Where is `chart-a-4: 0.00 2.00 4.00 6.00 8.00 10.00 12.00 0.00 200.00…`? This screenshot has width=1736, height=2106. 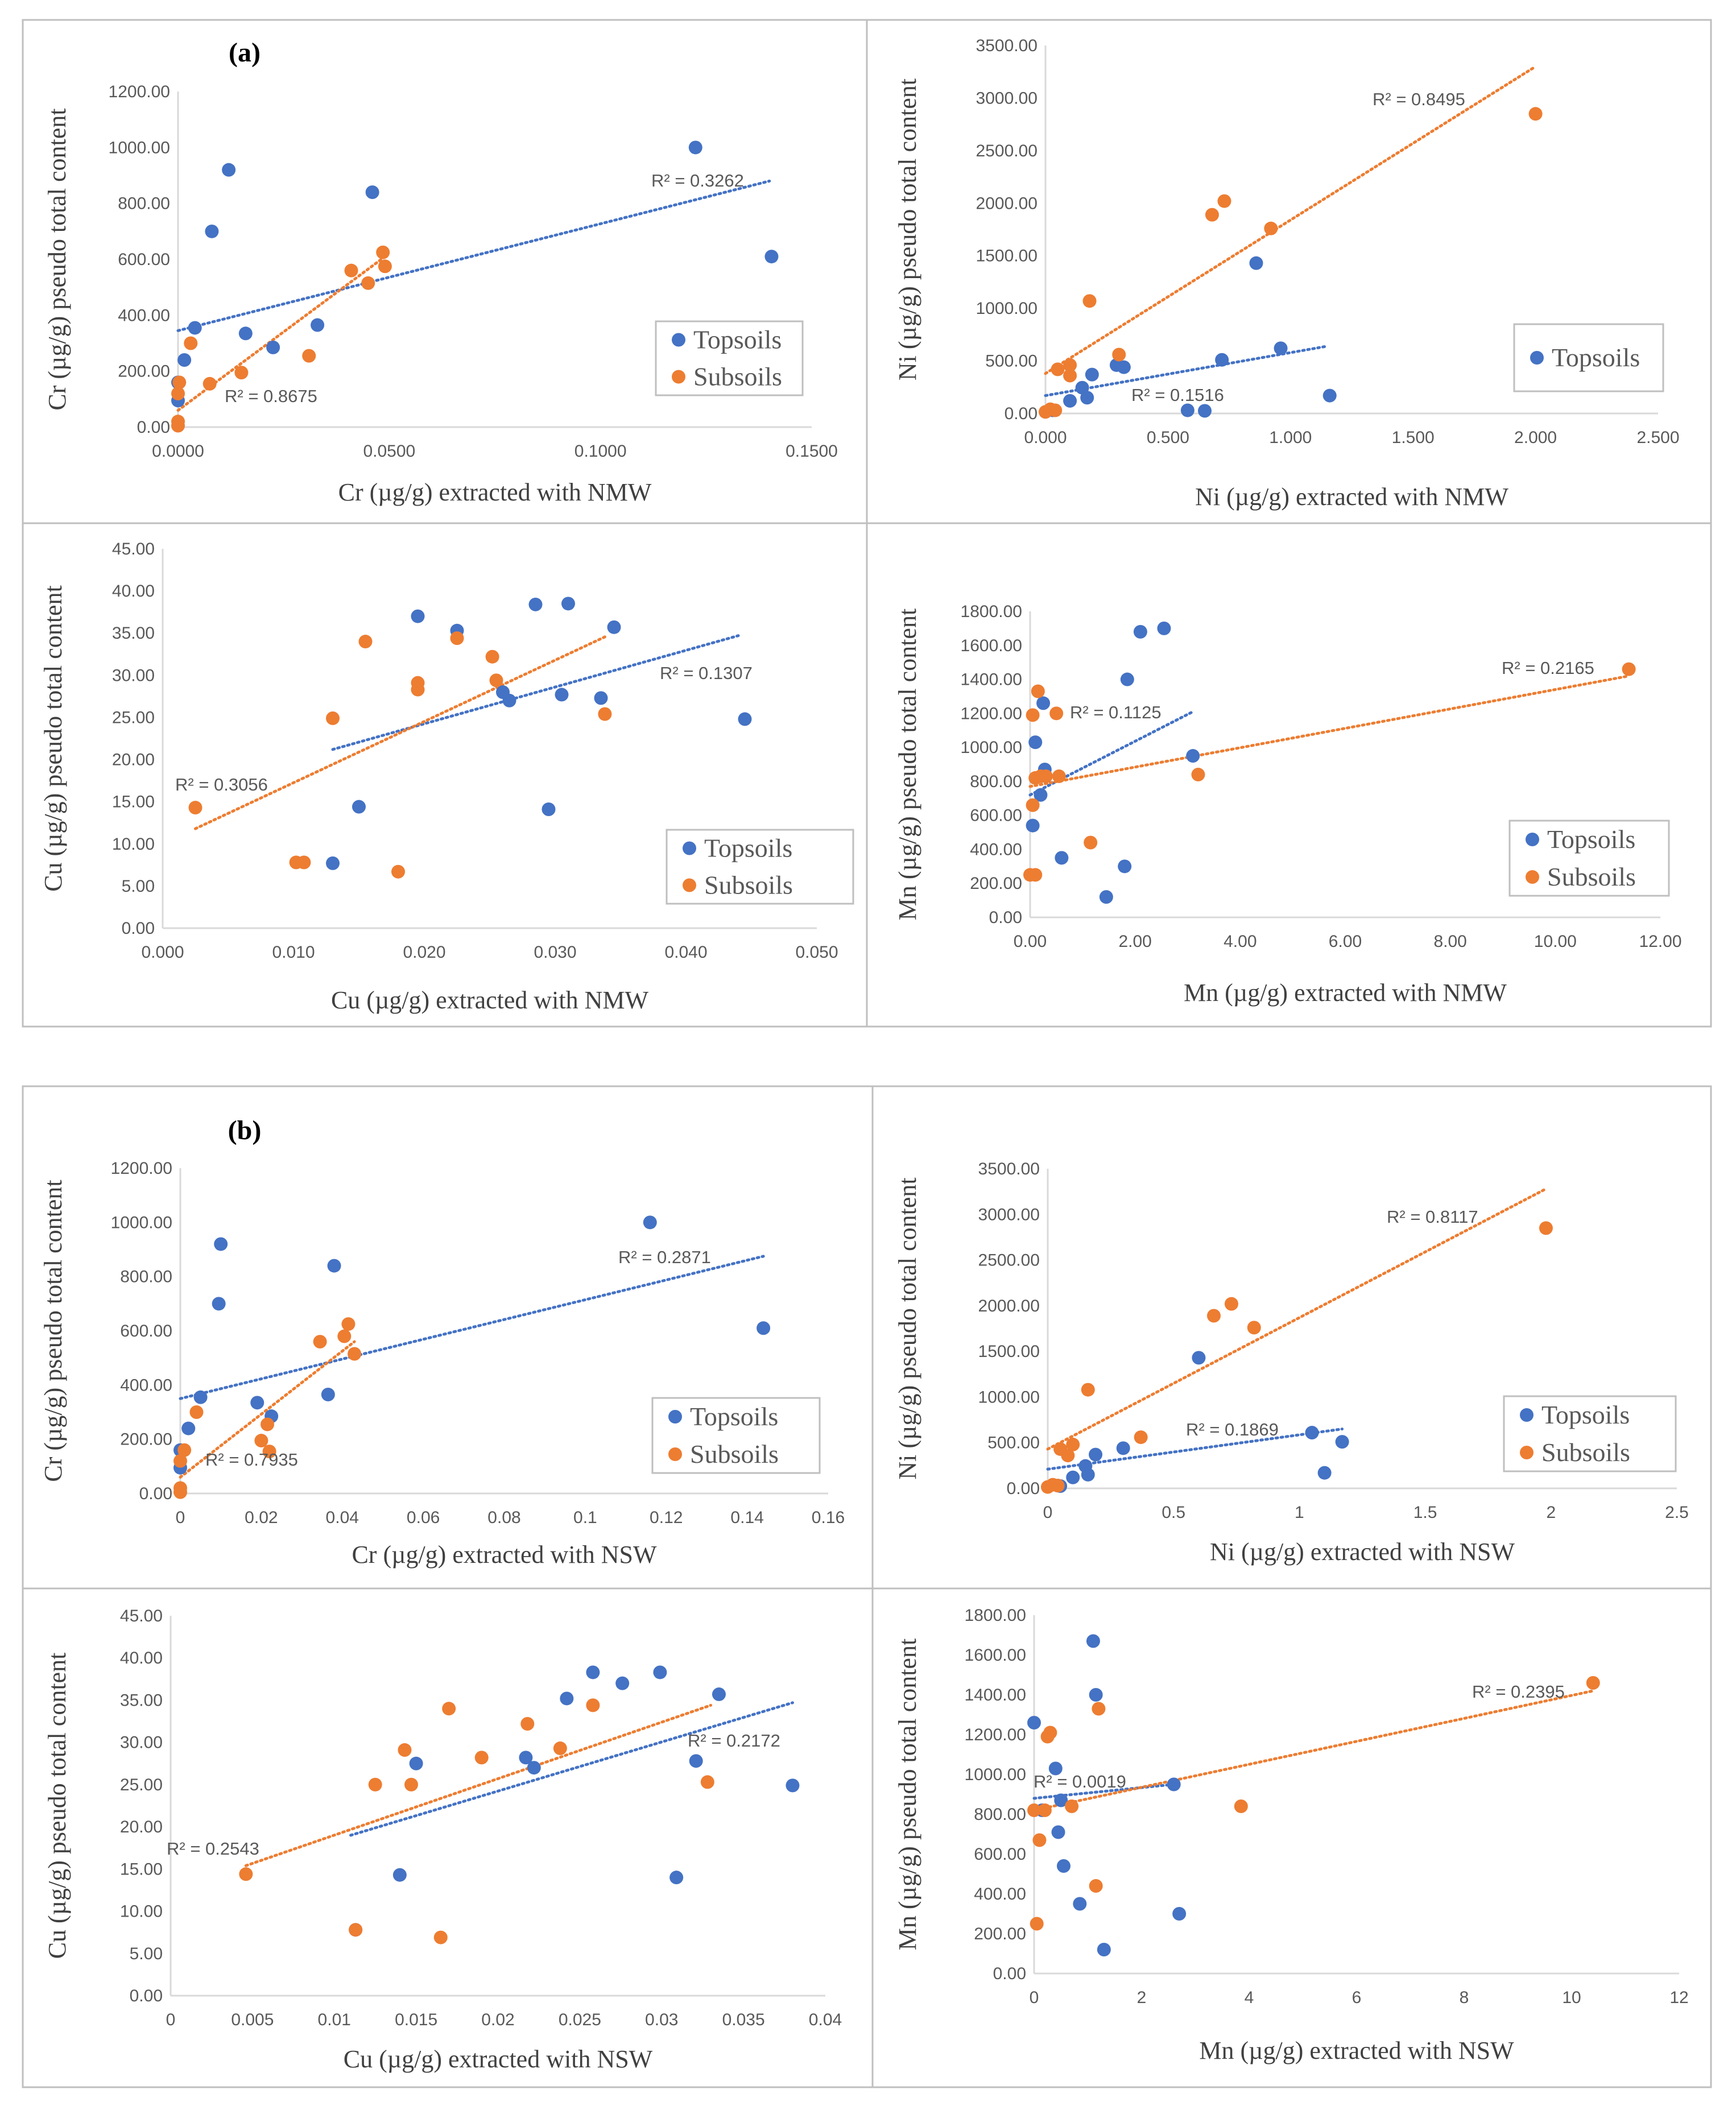 chart-a-4: 0.00 2.00 4.00 6.00 8.00 10.00 12.00 0.00 200.00… is located at coordinates (1288, 804).